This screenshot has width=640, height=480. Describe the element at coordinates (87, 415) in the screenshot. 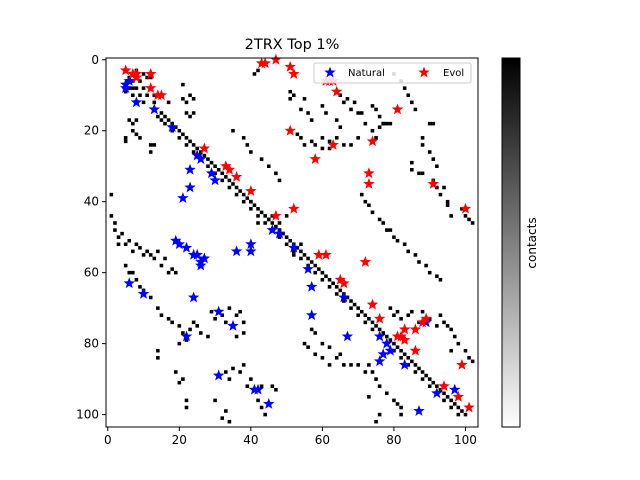

I see `y-tick-label: 100` at that location.